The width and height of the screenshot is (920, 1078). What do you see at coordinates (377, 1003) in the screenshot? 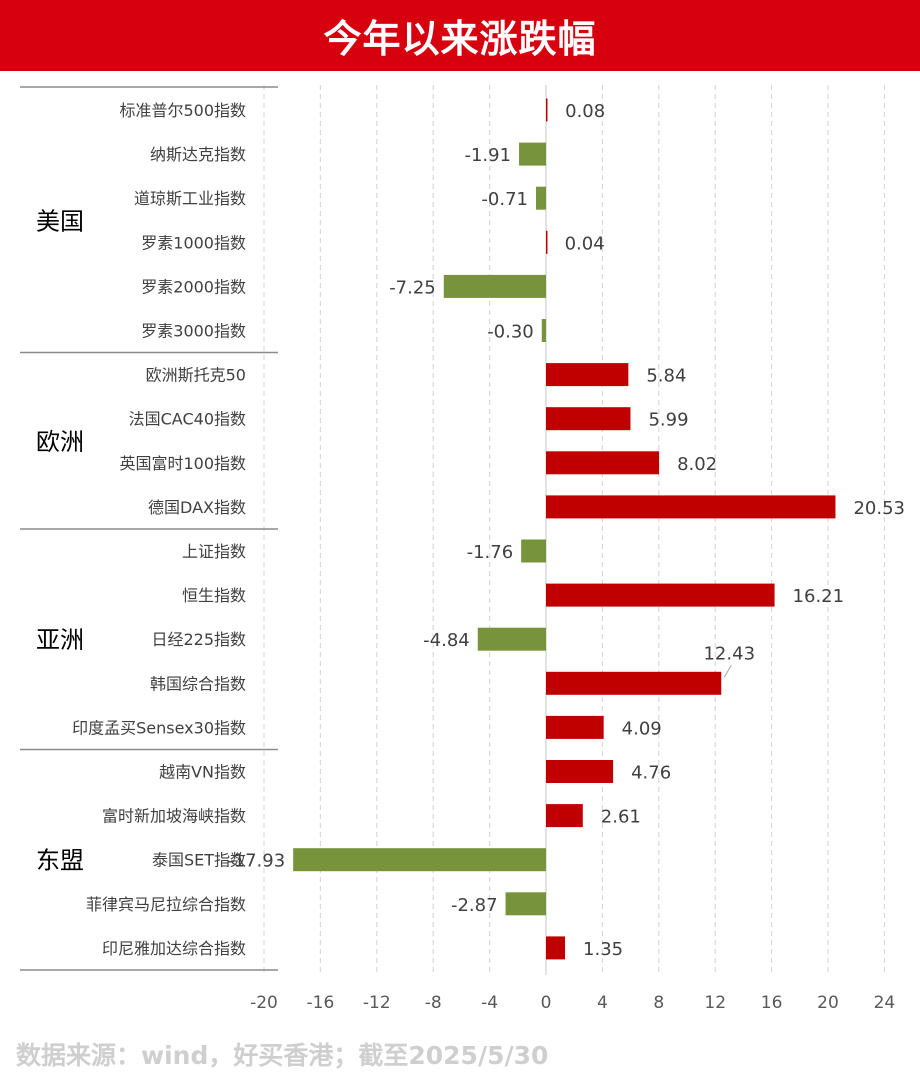
I see `x-tick-label: -12` at bounding box center [377, 1003].